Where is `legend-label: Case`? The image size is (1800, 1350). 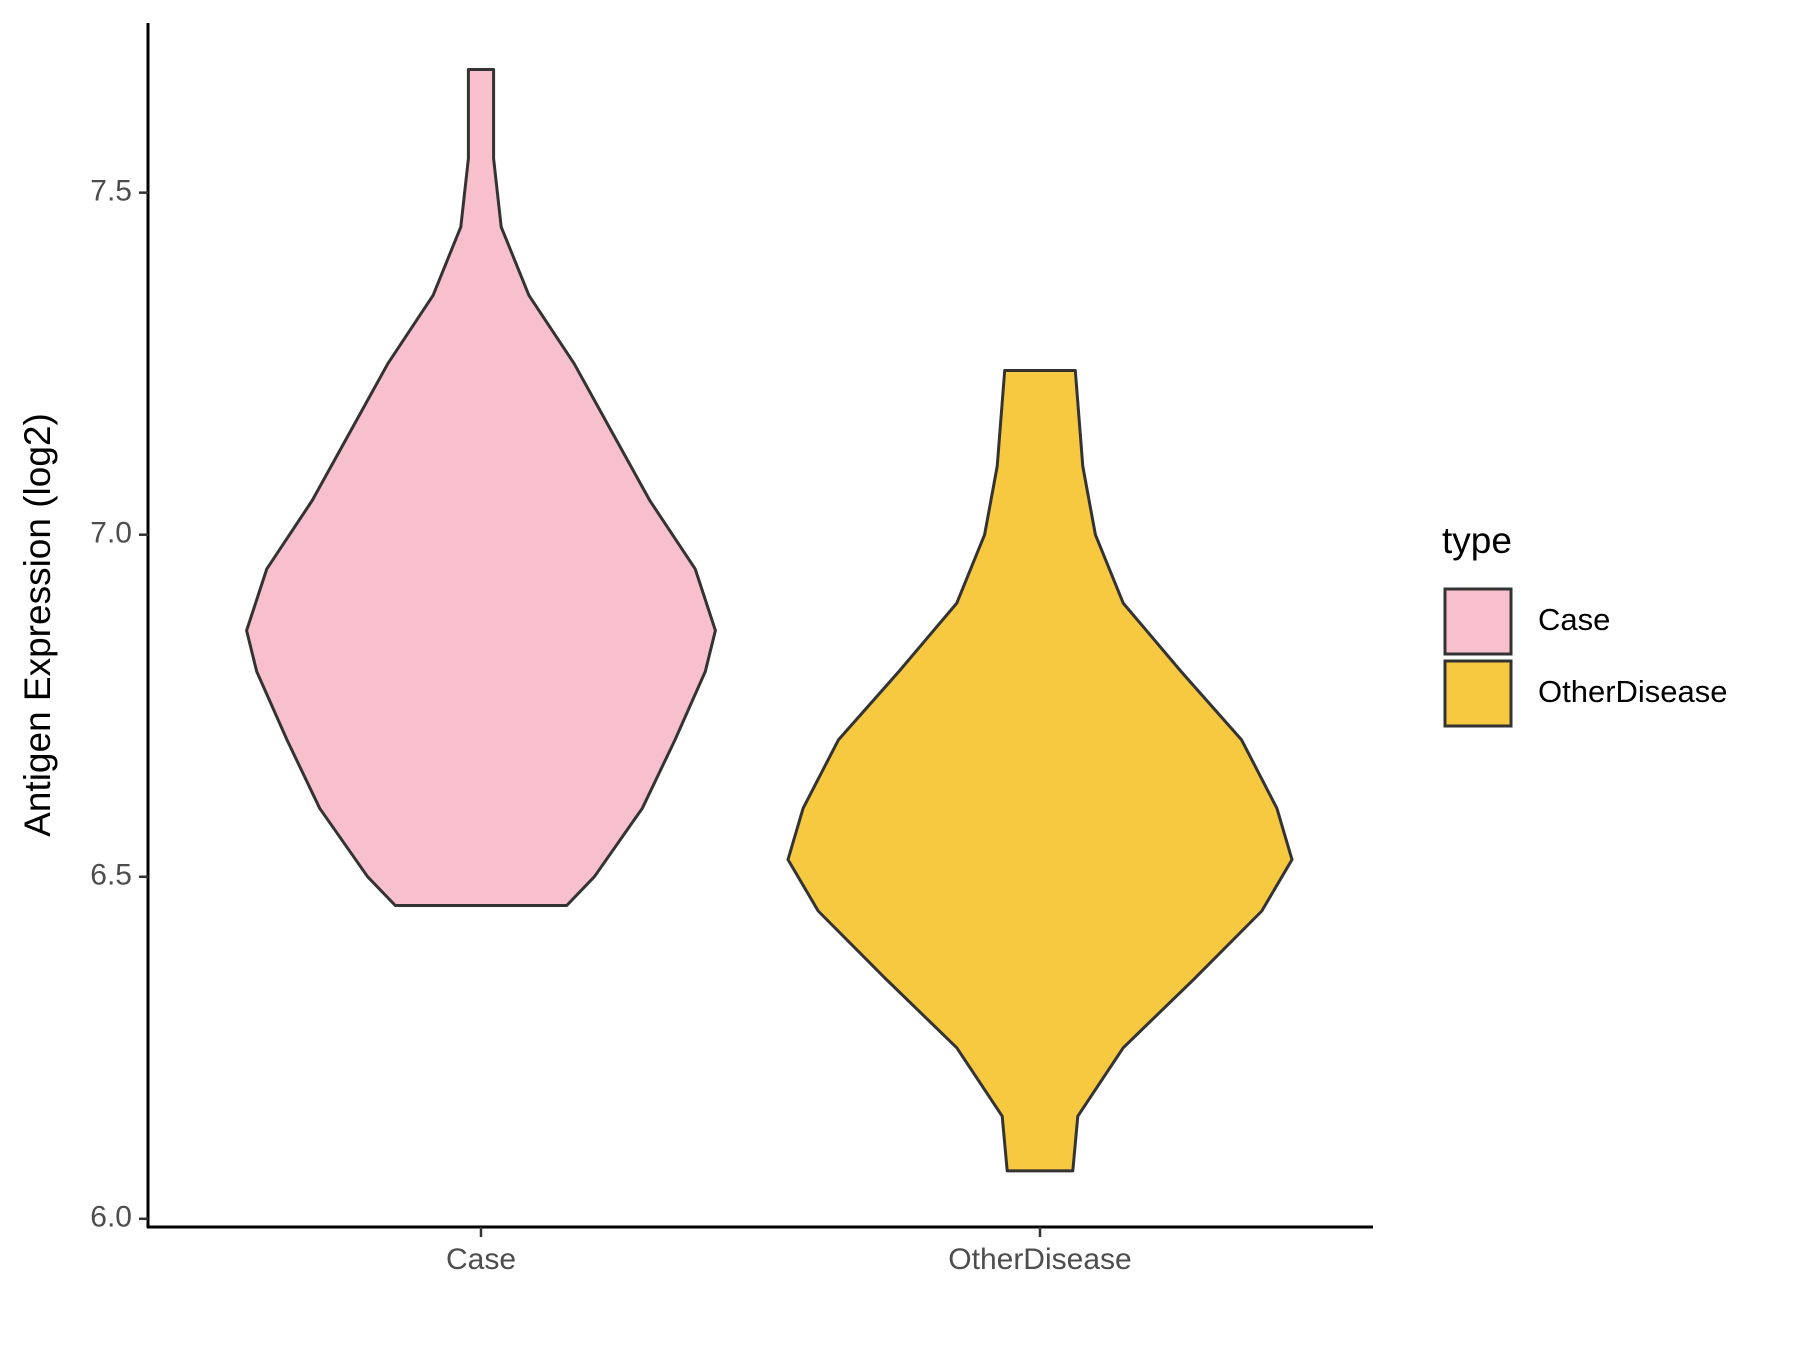 legend-label: Case is located at coordinates (1574, 619).